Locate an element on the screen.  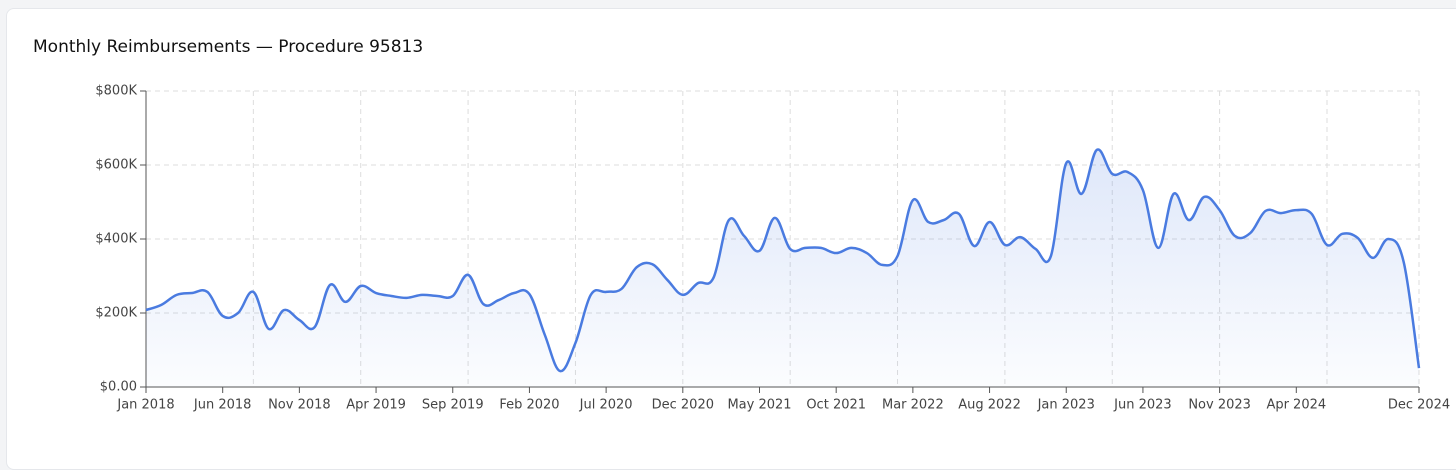
chart-title: Monthly Reimbursements — Procedure 95813 is located at coordinates (228, 47).